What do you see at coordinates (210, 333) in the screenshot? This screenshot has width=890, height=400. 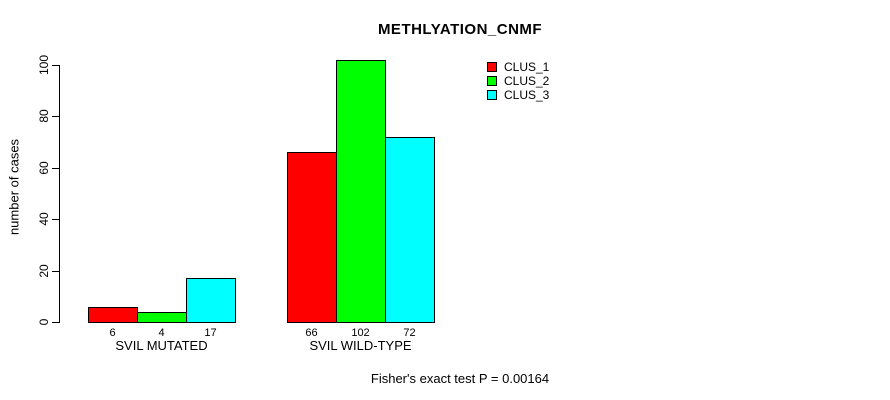 I see `bar-value-label: 17` at bounding box center [210, 333].